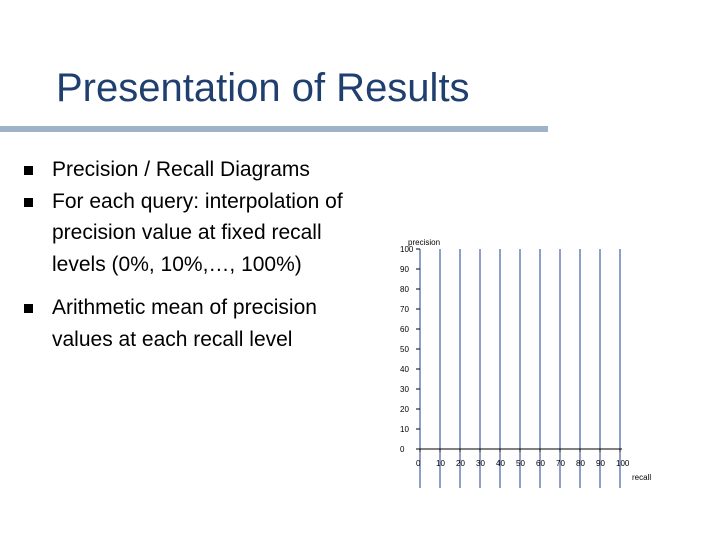 The height and width of the screenshot is (540, 720). Describe the element at coordinates (181, 169) in the screenshot. I see `bullet-text: Precision / Recall Diagrams` at that location.